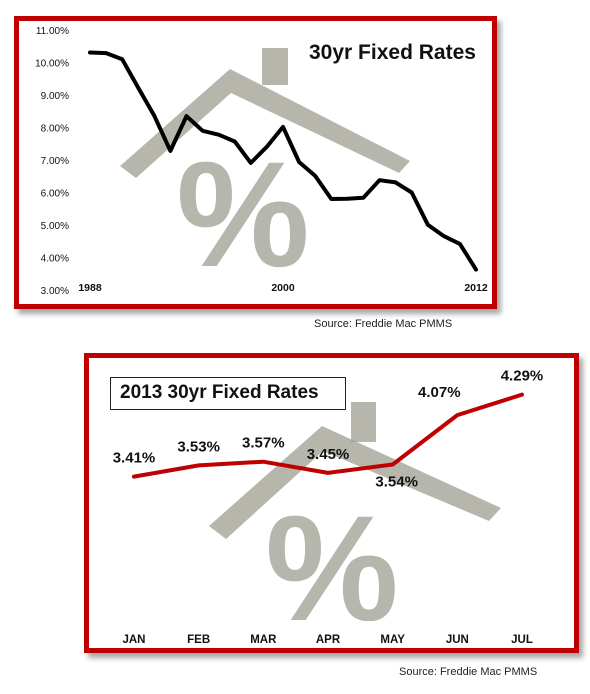  Describe the element at coordinates (468, 672) in the screenshot. I see `chart2-source: Source: Freddie Mac PMMS` at that location.